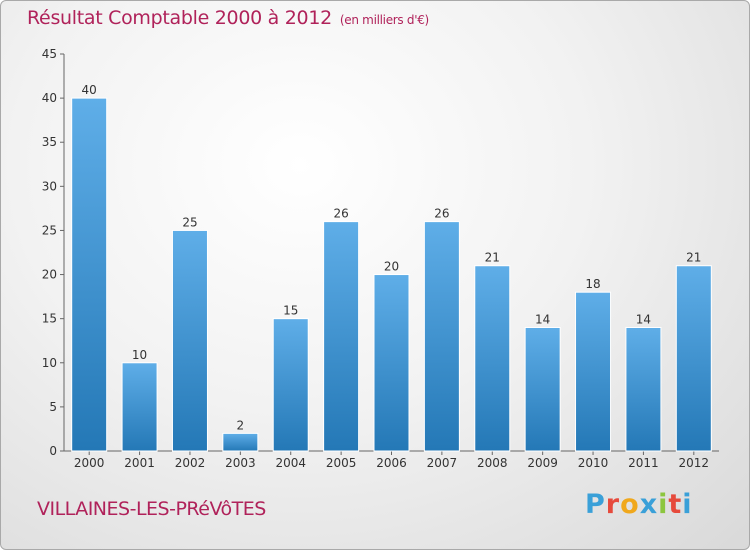 This screenshot has width=750, height=550. I want to click on chart-subtitle: (en milliers d'€), so click(384, 20).